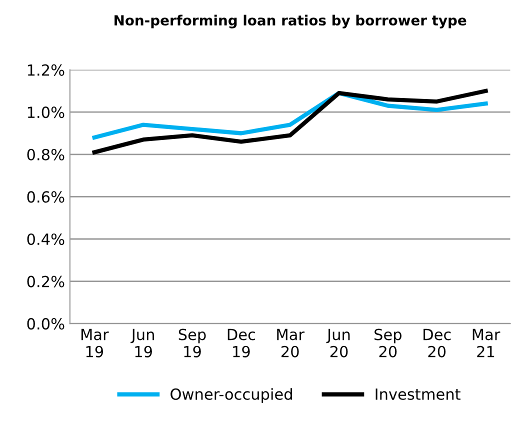 Image resolution: width=518 pixels, height=423 pixels. Describe the element at coordinates (45, 239) in the screenshot. I see `y-tick-label: 0.4%` at that location.